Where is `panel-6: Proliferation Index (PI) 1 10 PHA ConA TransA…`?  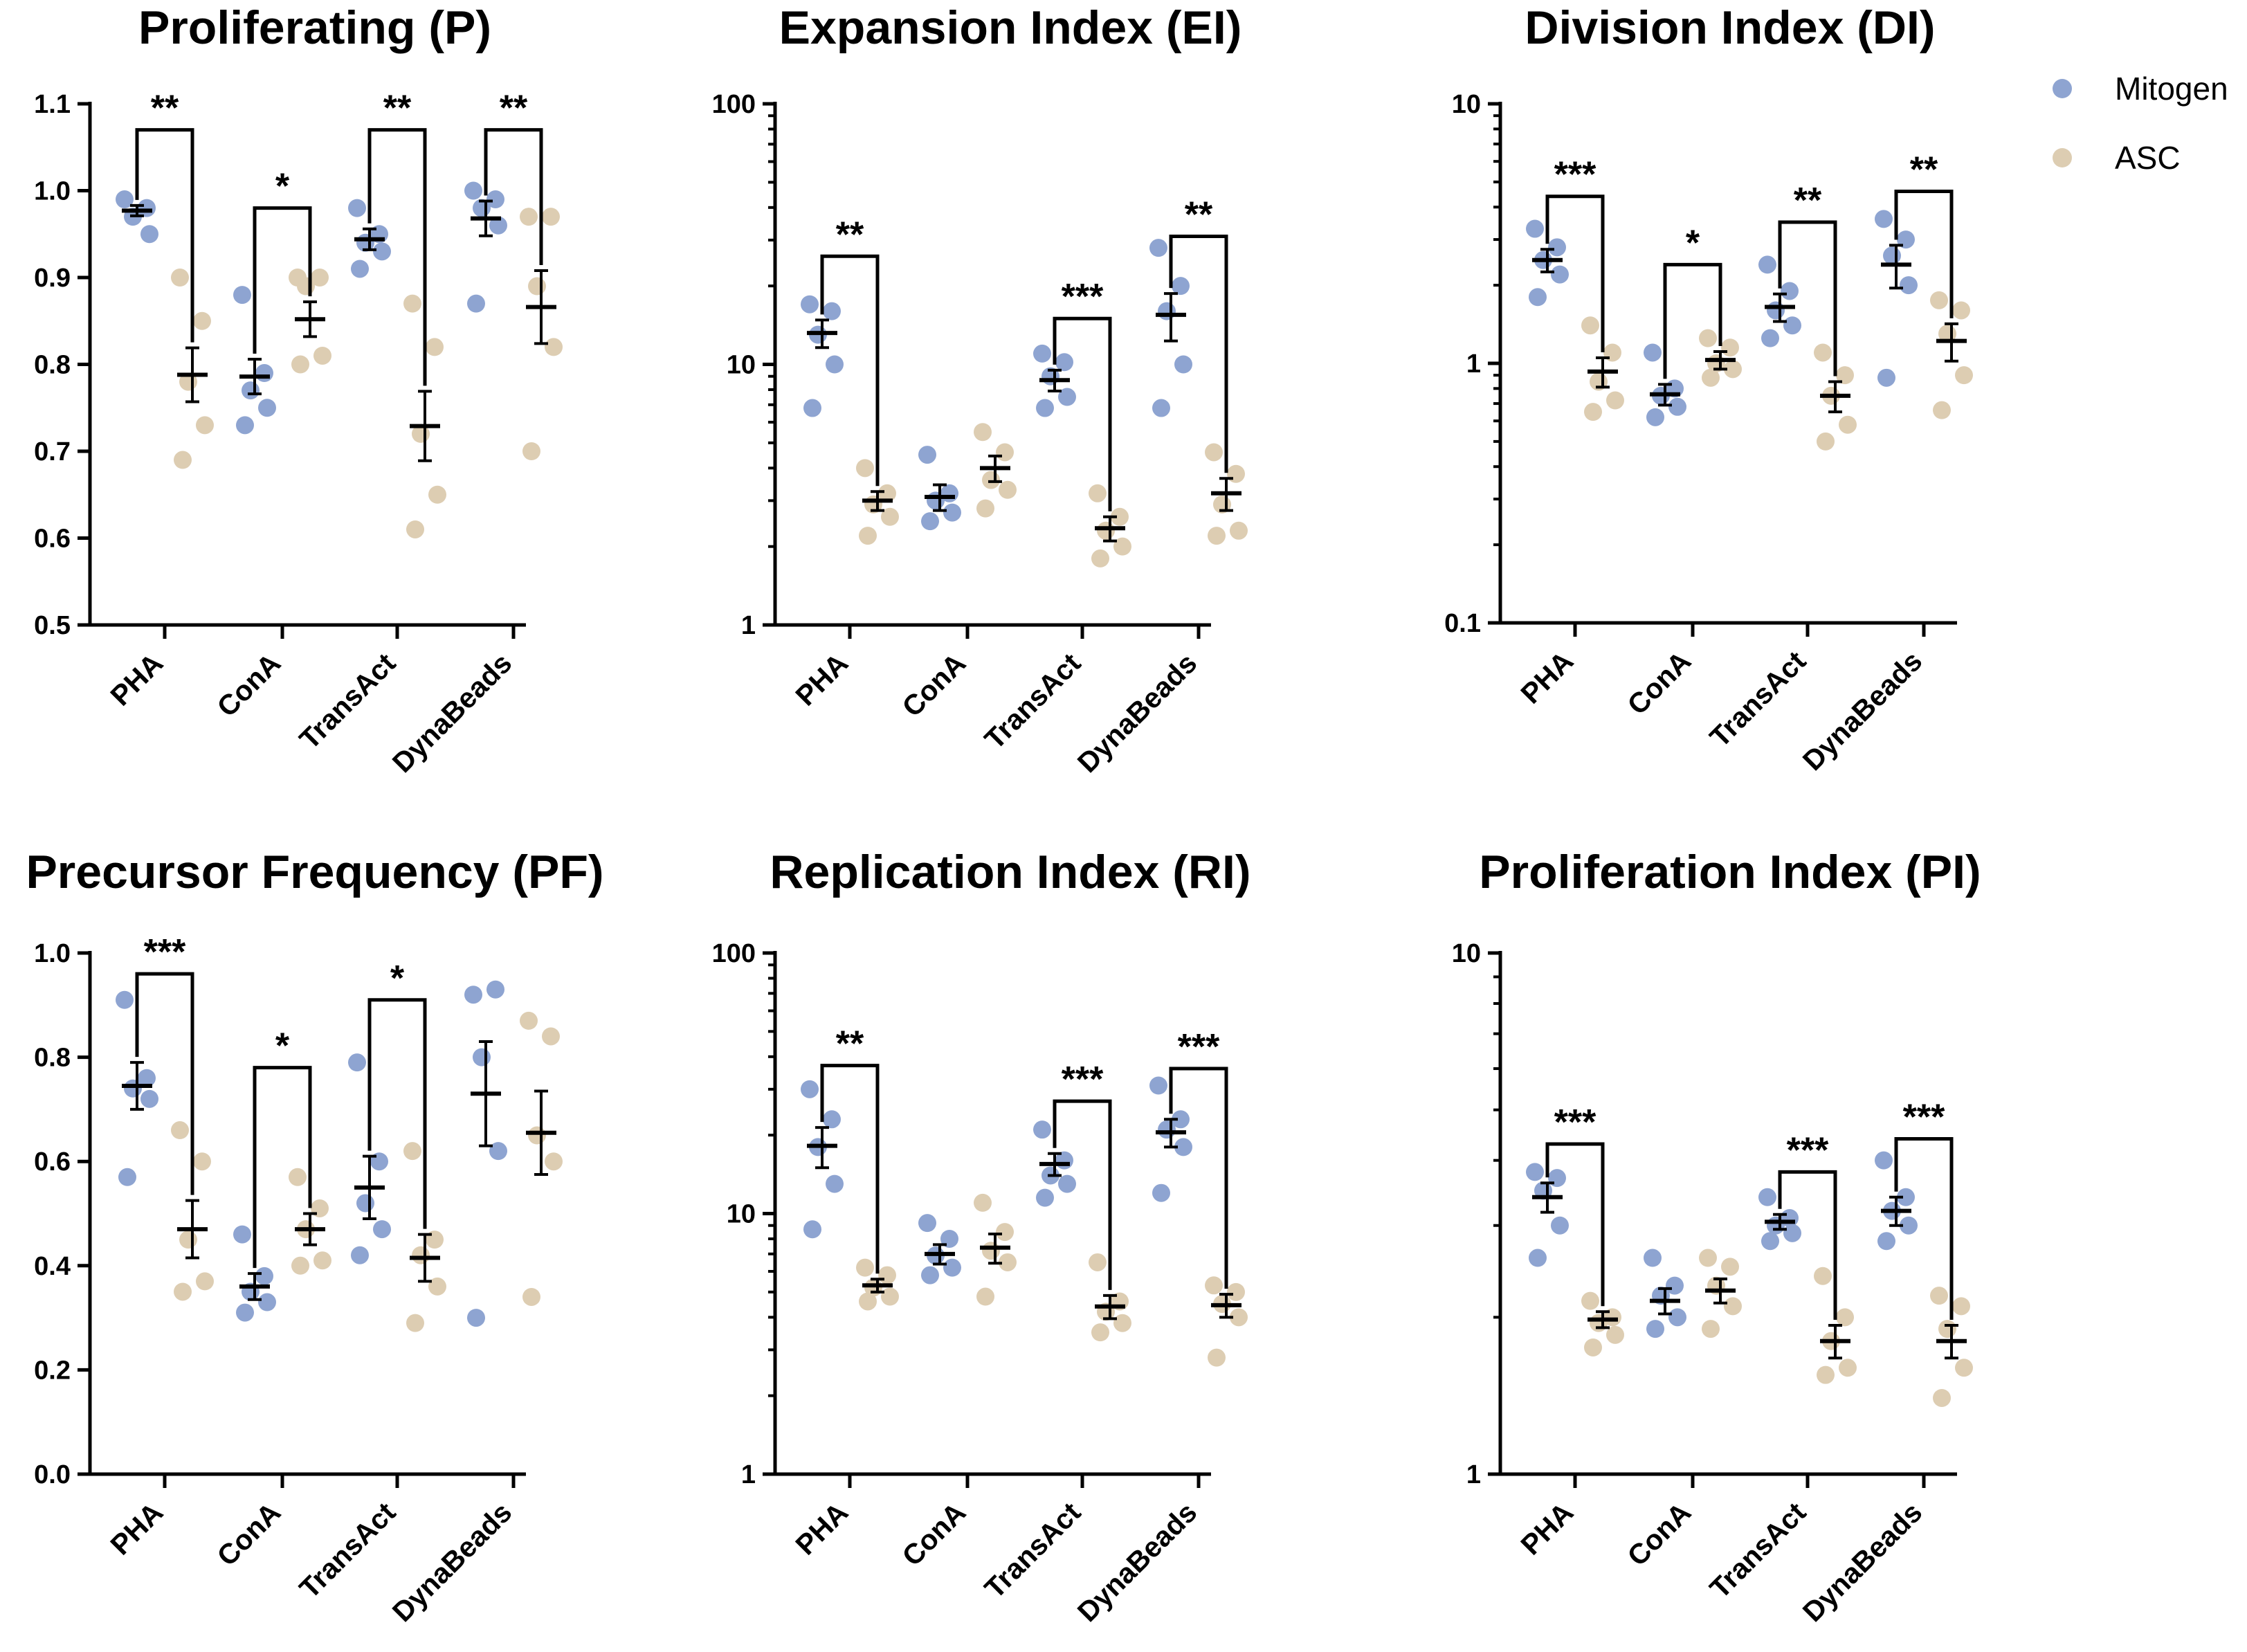
panel-6: Proliferation Index (PI) 1 10 PHA ConA TransA… is located at coordinates (1716, 1237).